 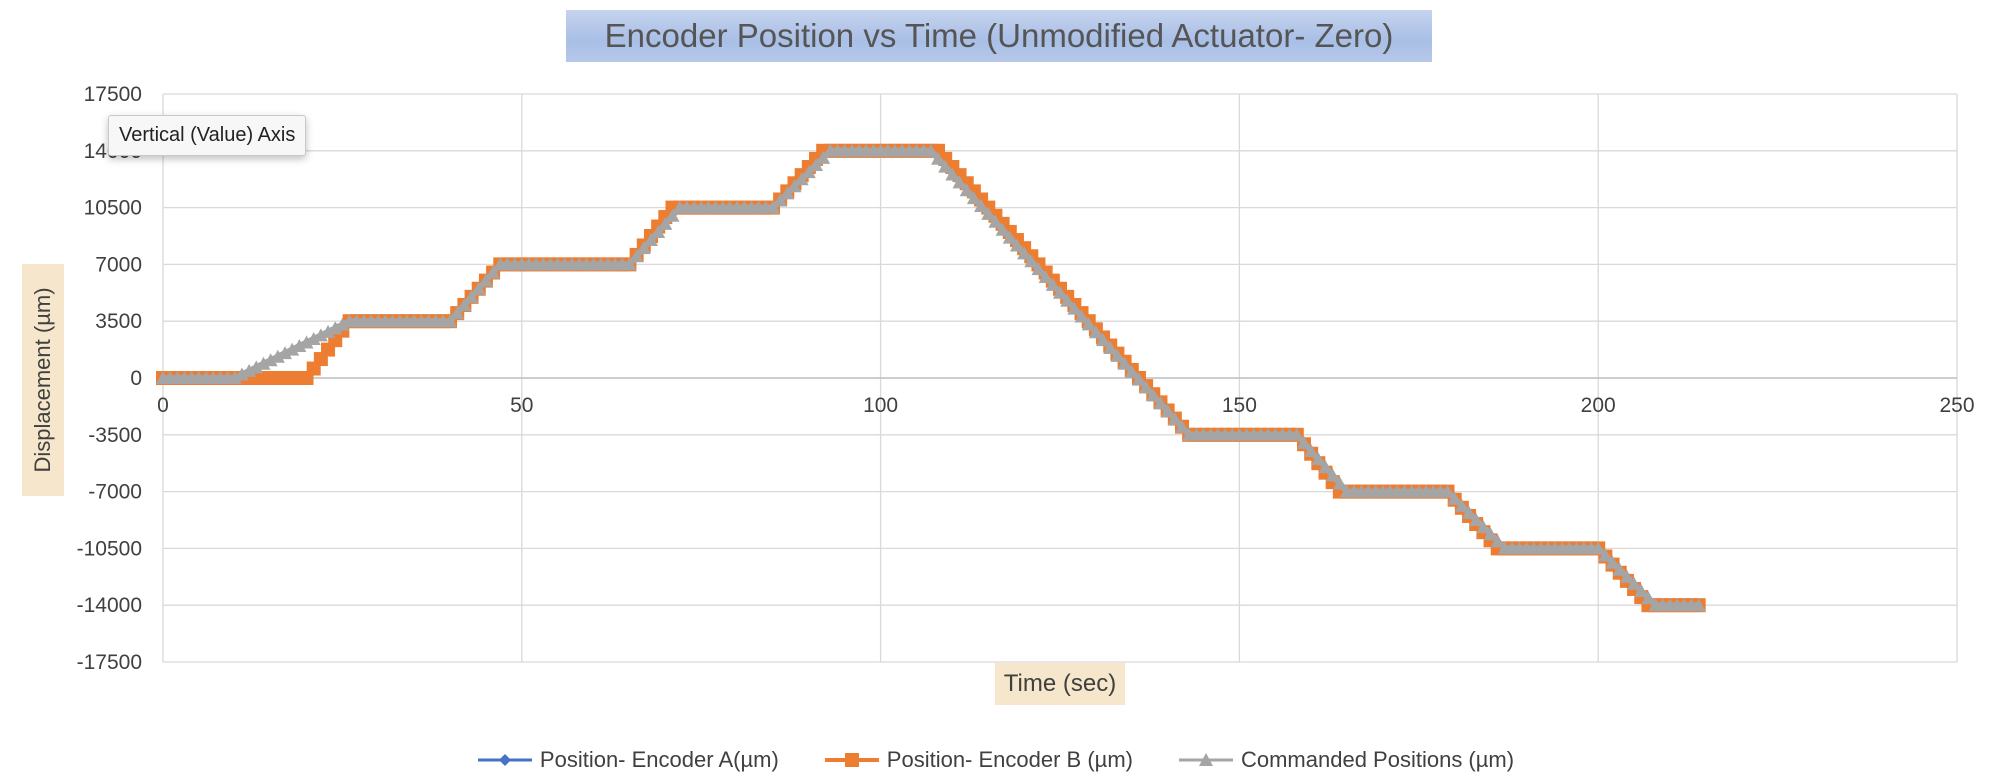 I want to click on legend-entry-encoder-a: Position- Encoder A(µm), so click(x=627, y=760).